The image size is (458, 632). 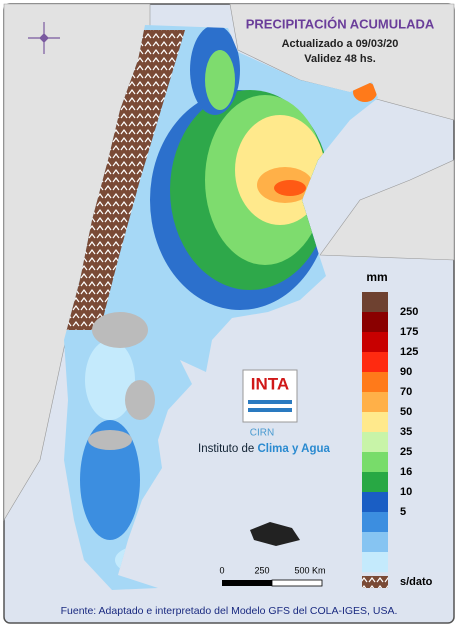 What do you see at coordinates (340, 44) in the screenshot?
I see `updated: Actualizado a 09/03/20` at bounding box center [340, 44].